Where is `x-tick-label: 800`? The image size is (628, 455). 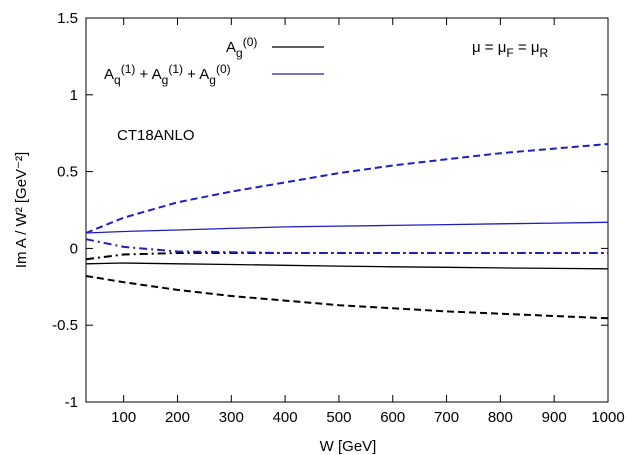
x-tick-label: 800 is located at coordinates (500, 417).